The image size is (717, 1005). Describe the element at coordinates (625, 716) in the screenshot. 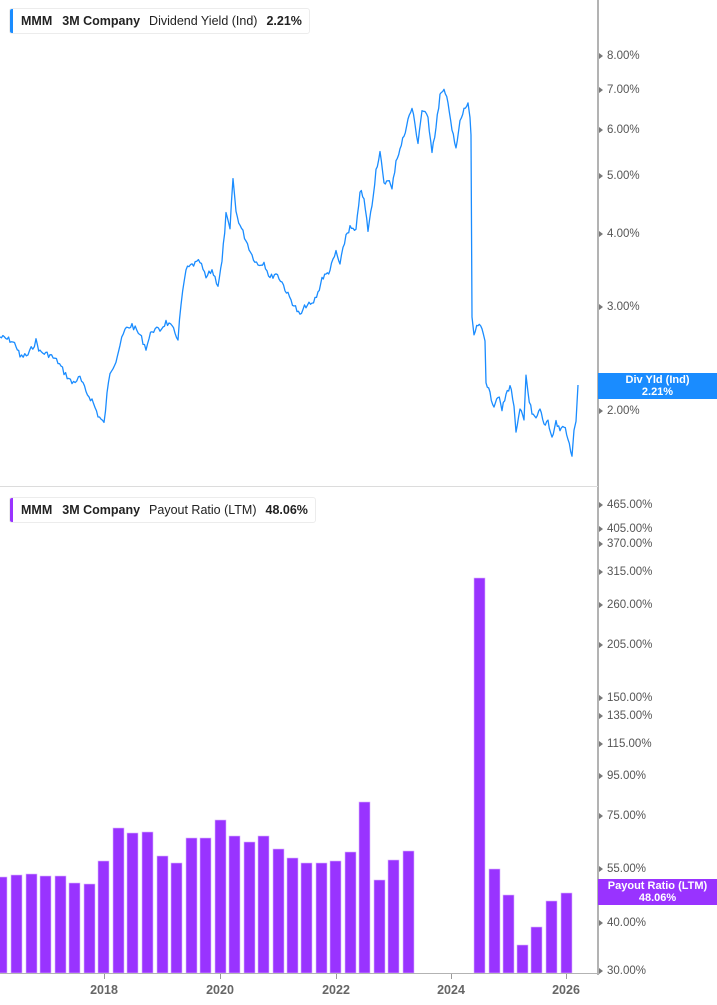

I see `y-tick: 135.00%` at that location.